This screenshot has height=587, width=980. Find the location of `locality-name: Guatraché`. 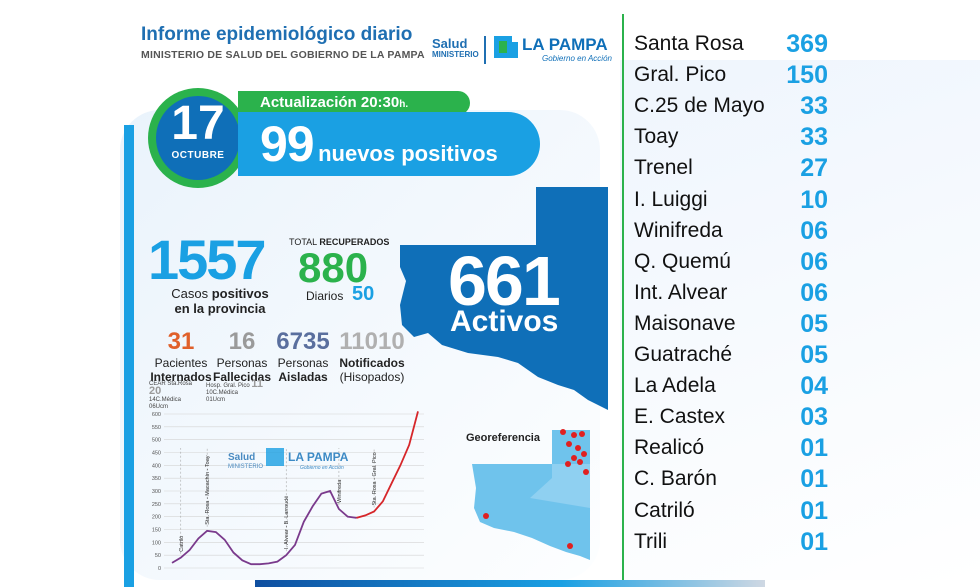

locality-name: Guatraché is located at coordinates (683, 354).